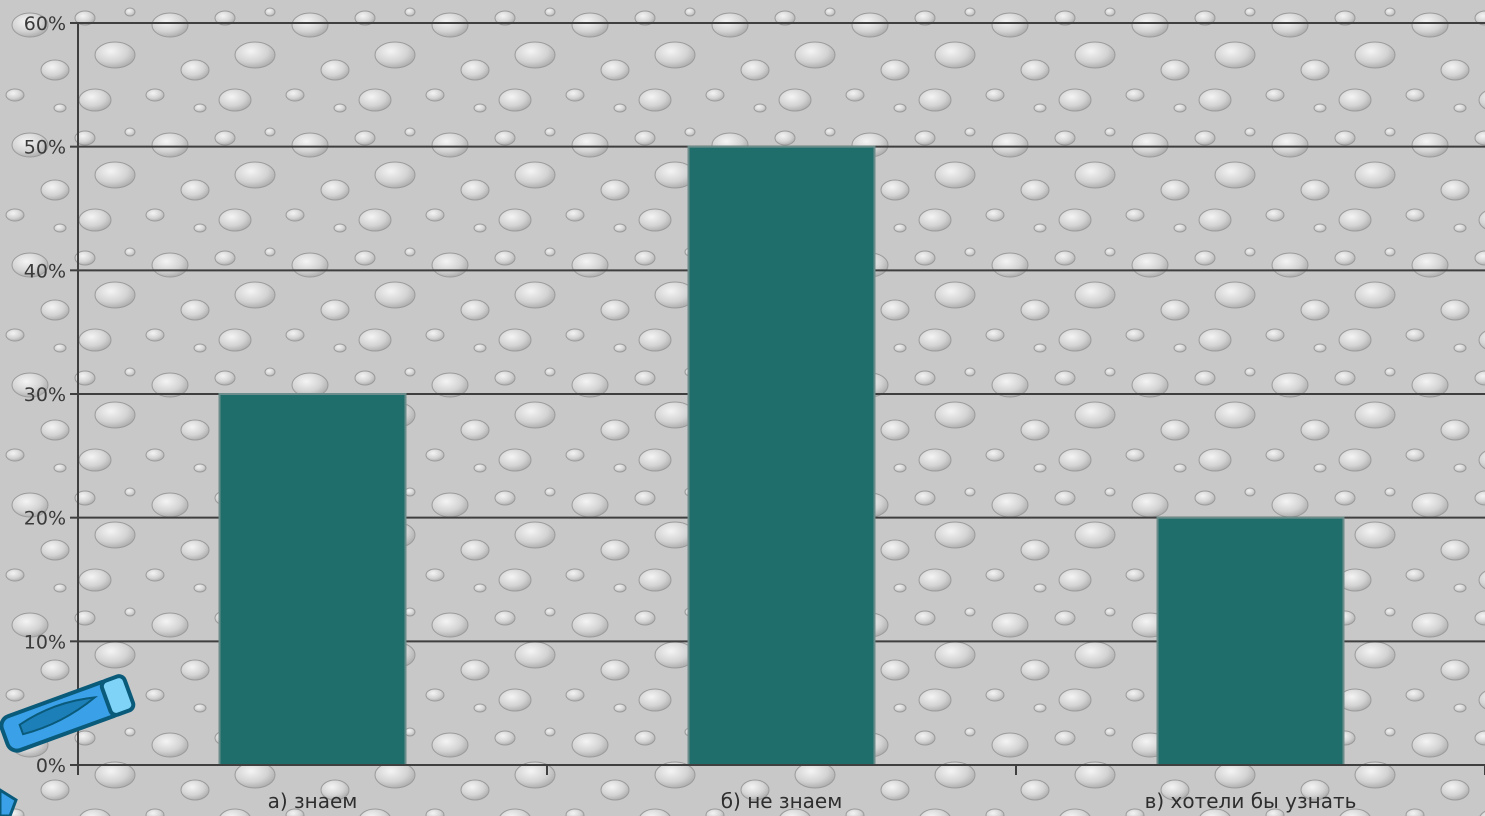 The height and width of the screenshot is (816, 1485). What do you see at coordinates (45, 395) in the screenshot?
I see `y-tick-label: 30%` at bounding box center [45, 395].